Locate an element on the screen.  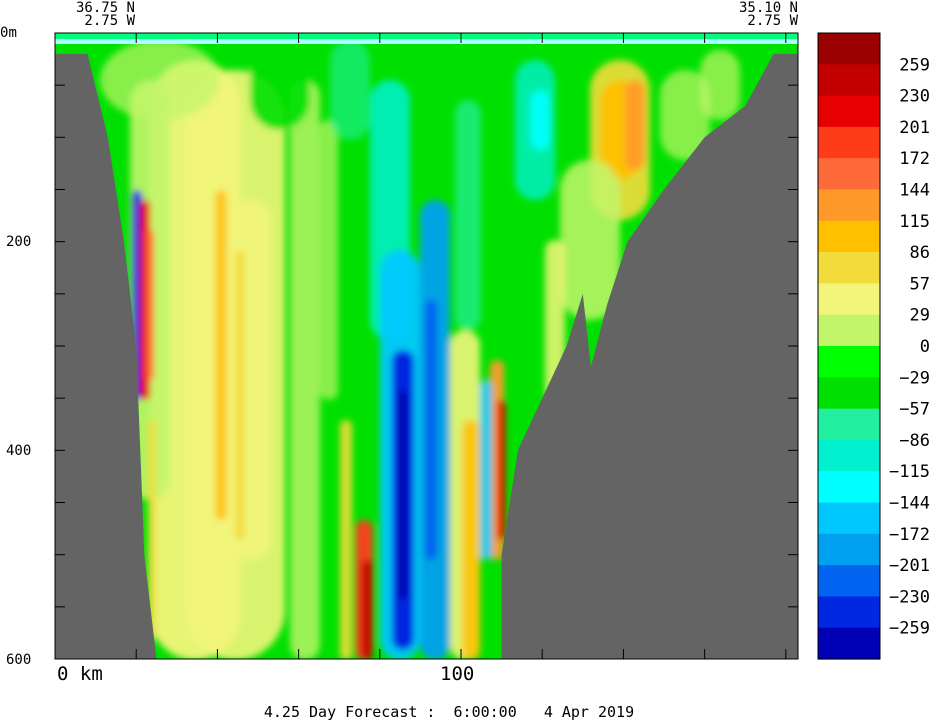
surface-band is located at coordinates (426, 41).